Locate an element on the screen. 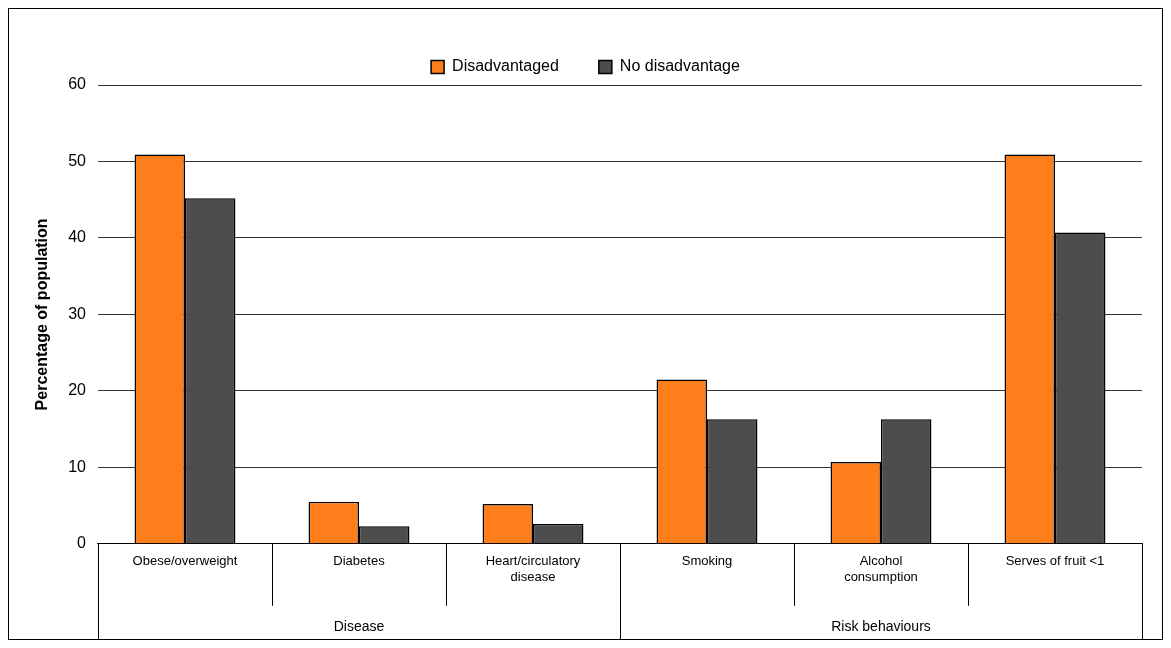 Image resolution: width=1171 pixels, height=648 pixels. text: Disease is located at coordinates (359, 625).